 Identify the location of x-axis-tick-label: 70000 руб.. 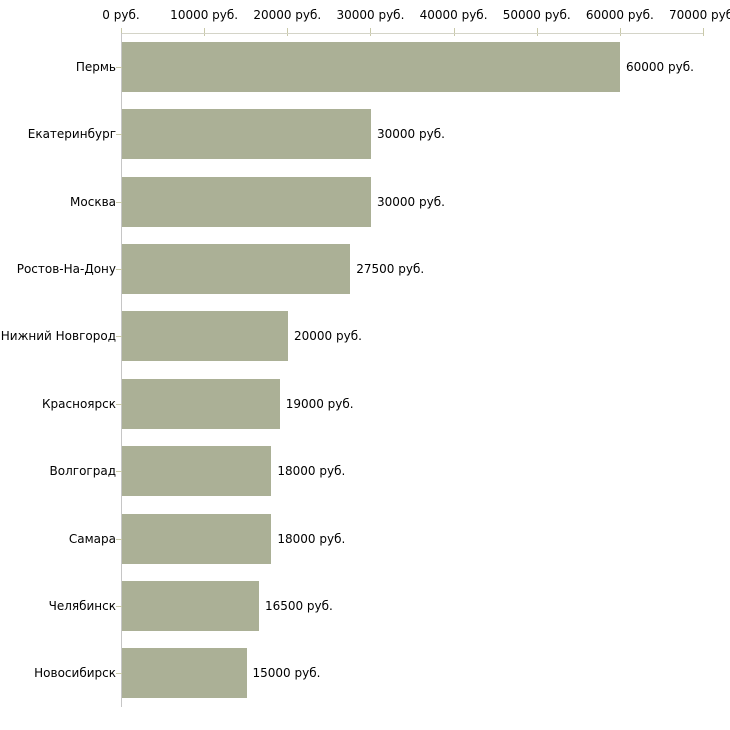
(699, 15).